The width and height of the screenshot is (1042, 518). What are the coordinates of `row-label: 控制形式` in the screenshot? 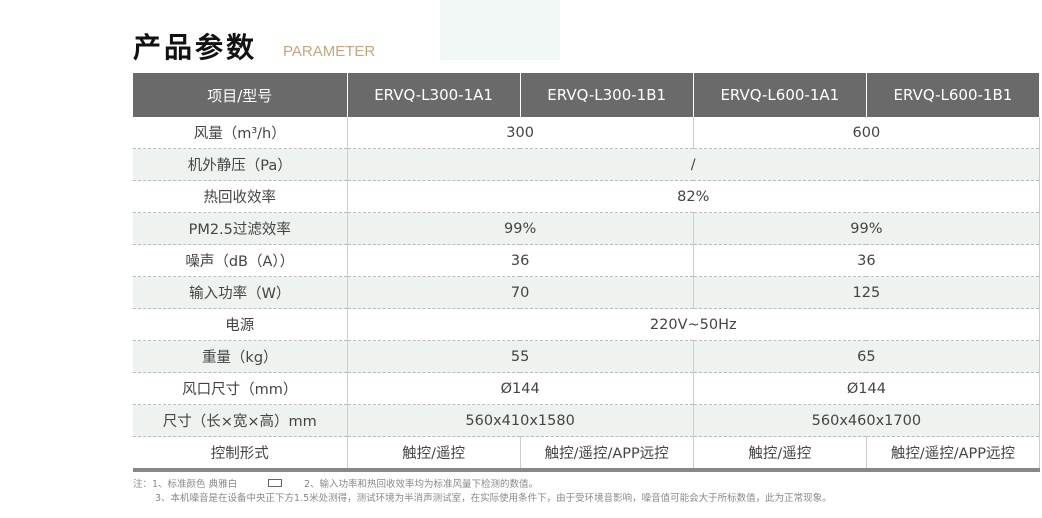 It's located at (240, 453).